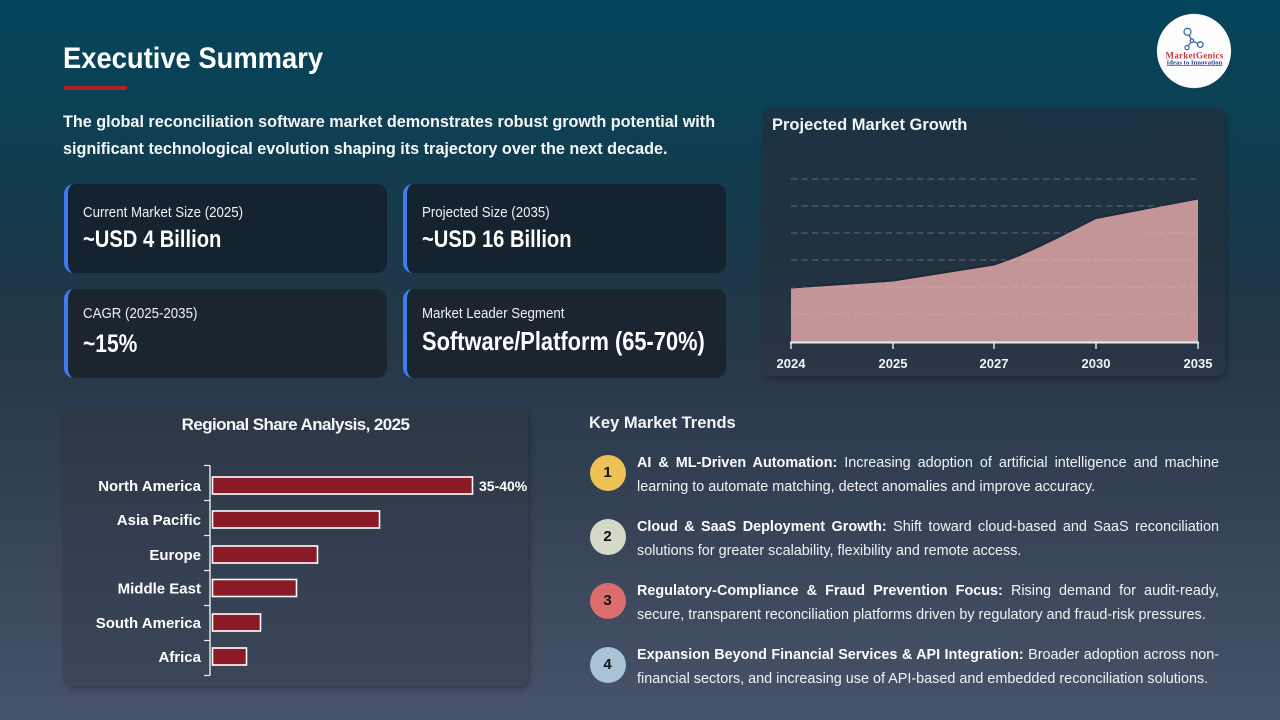 Image resolution: width=1280 pixels, height=720 pixels. Describe the element at coordinates (149, 486) in the screenshot. I see `svg-text: North America` at that location.